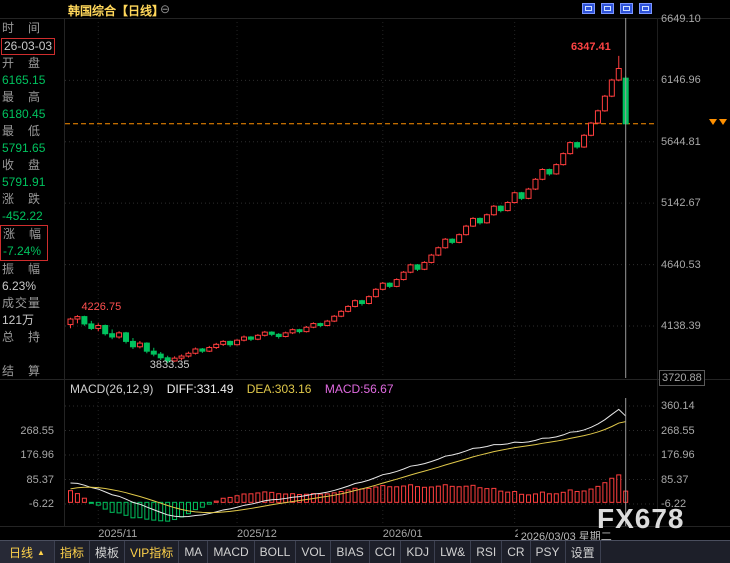 Image resolution: width=730 pixels, height=563 pixels. I want to click on x-axis-label: 2026/01, so click(402, 534).